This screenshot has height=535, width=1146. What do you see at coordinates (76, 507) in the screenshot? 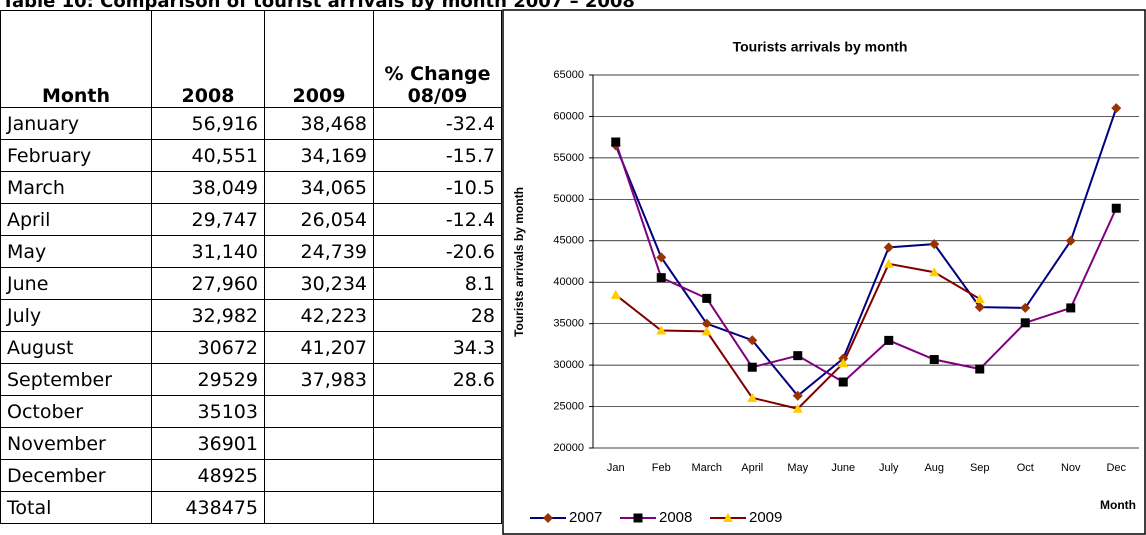
I see `table-cell: Total` at bounding box center [76, 507].